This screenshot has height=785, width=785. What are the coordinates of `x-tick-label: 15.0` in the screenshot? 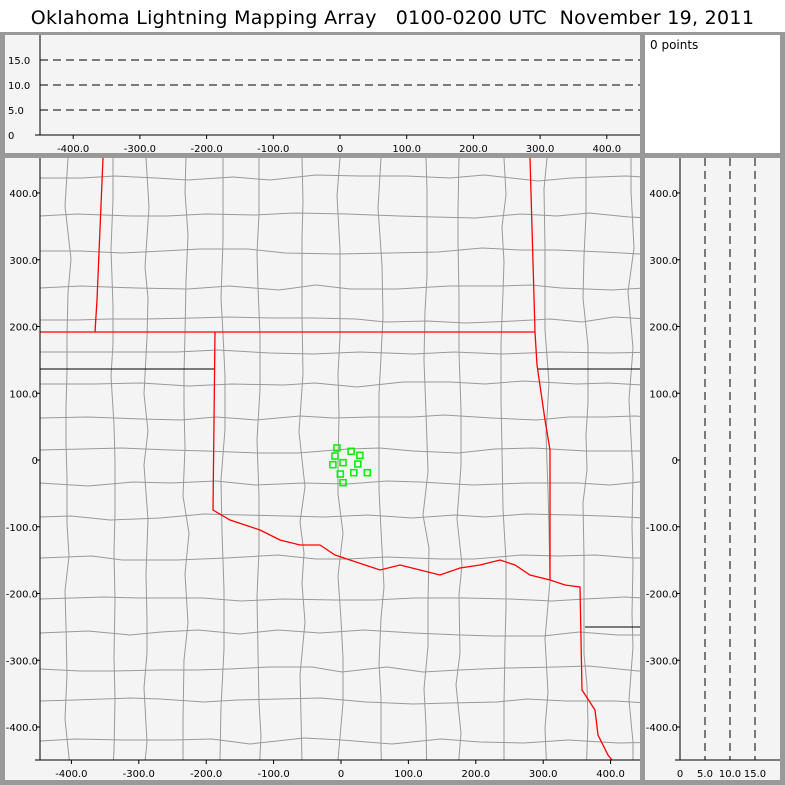 It's located at (755, 774).